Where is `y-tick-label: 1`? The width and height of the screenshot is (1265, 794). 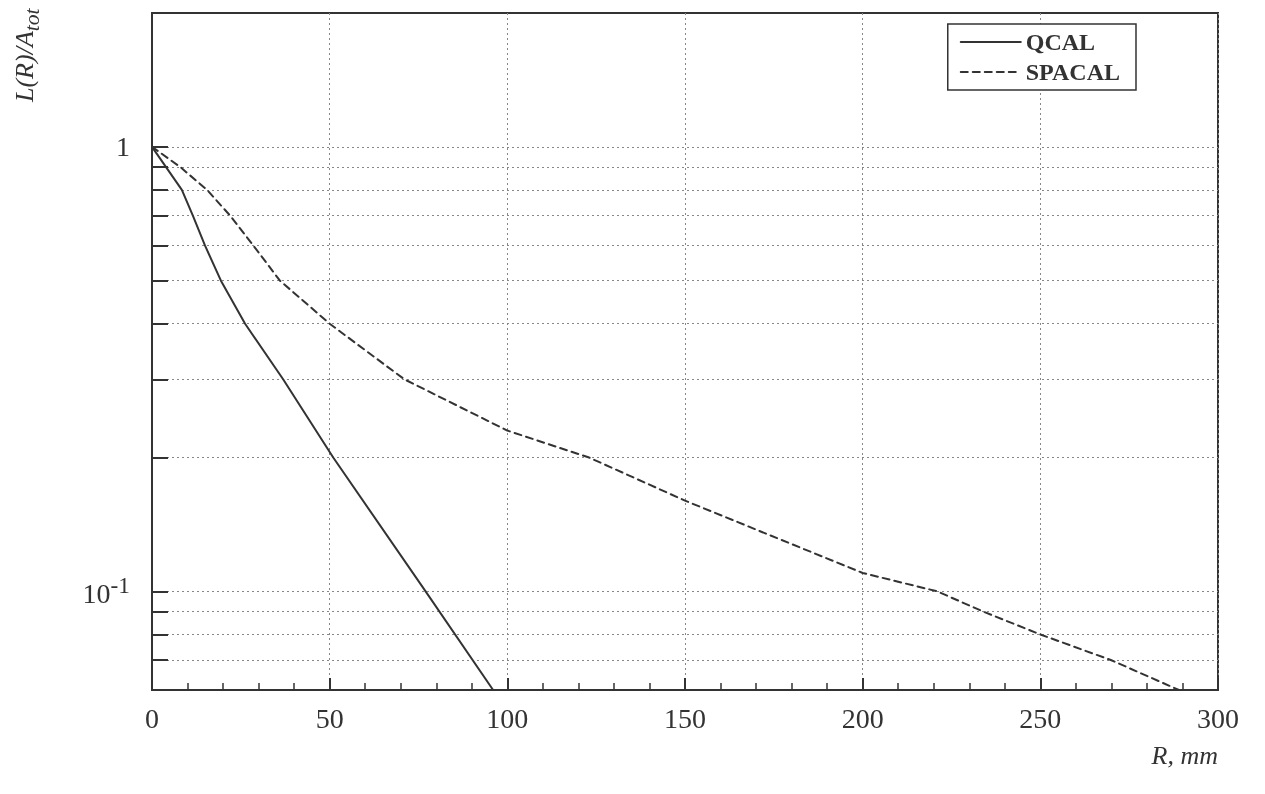 y-tick-label: 1 is located at coordinates (123, 146).